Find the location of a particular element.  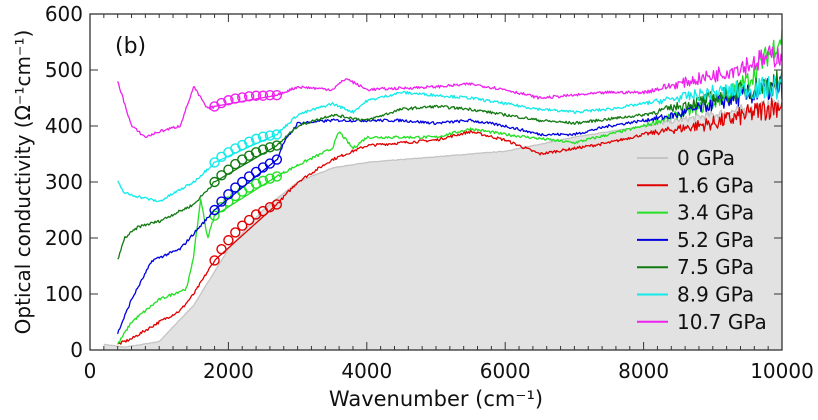

x-tick-label: 2000 is located at coordinates (228, 371).